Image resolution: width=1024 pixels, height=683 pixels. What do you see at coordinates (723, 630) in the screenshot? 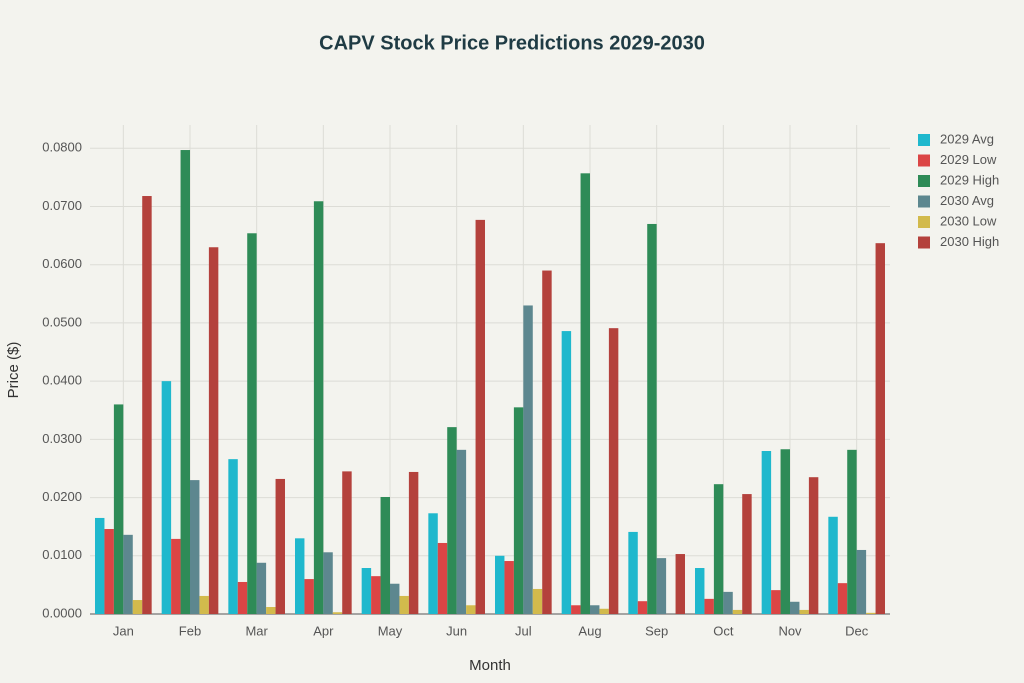
I see `x-tick-label: Oct` at bounding box center [723, 630].